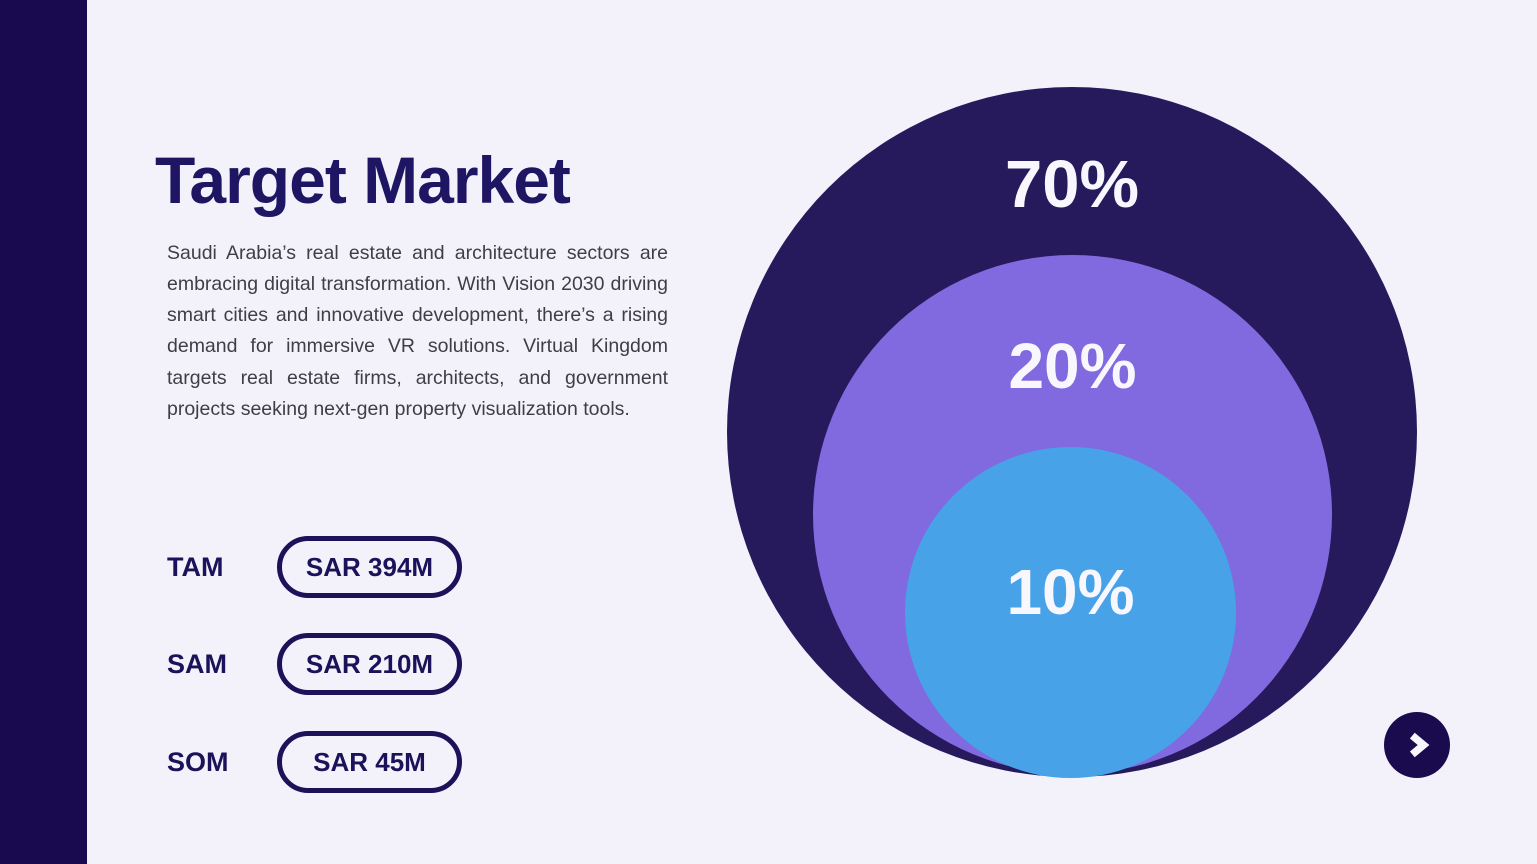  I want to click on metric-row-sam: SAM SAR 210M, so click(314, 664).